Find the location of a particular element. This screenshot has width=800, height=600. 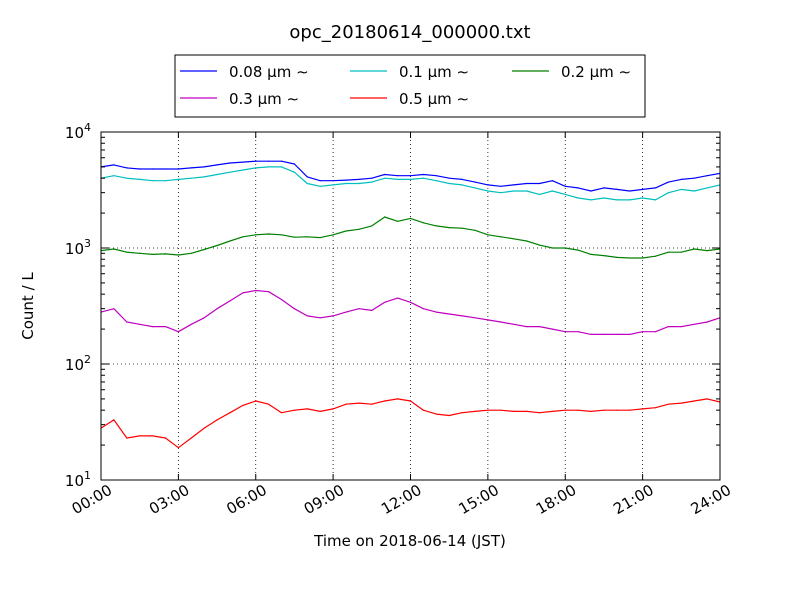

legend-label-0: 0.08 μm ∼ is located at coordinates (269, 72).